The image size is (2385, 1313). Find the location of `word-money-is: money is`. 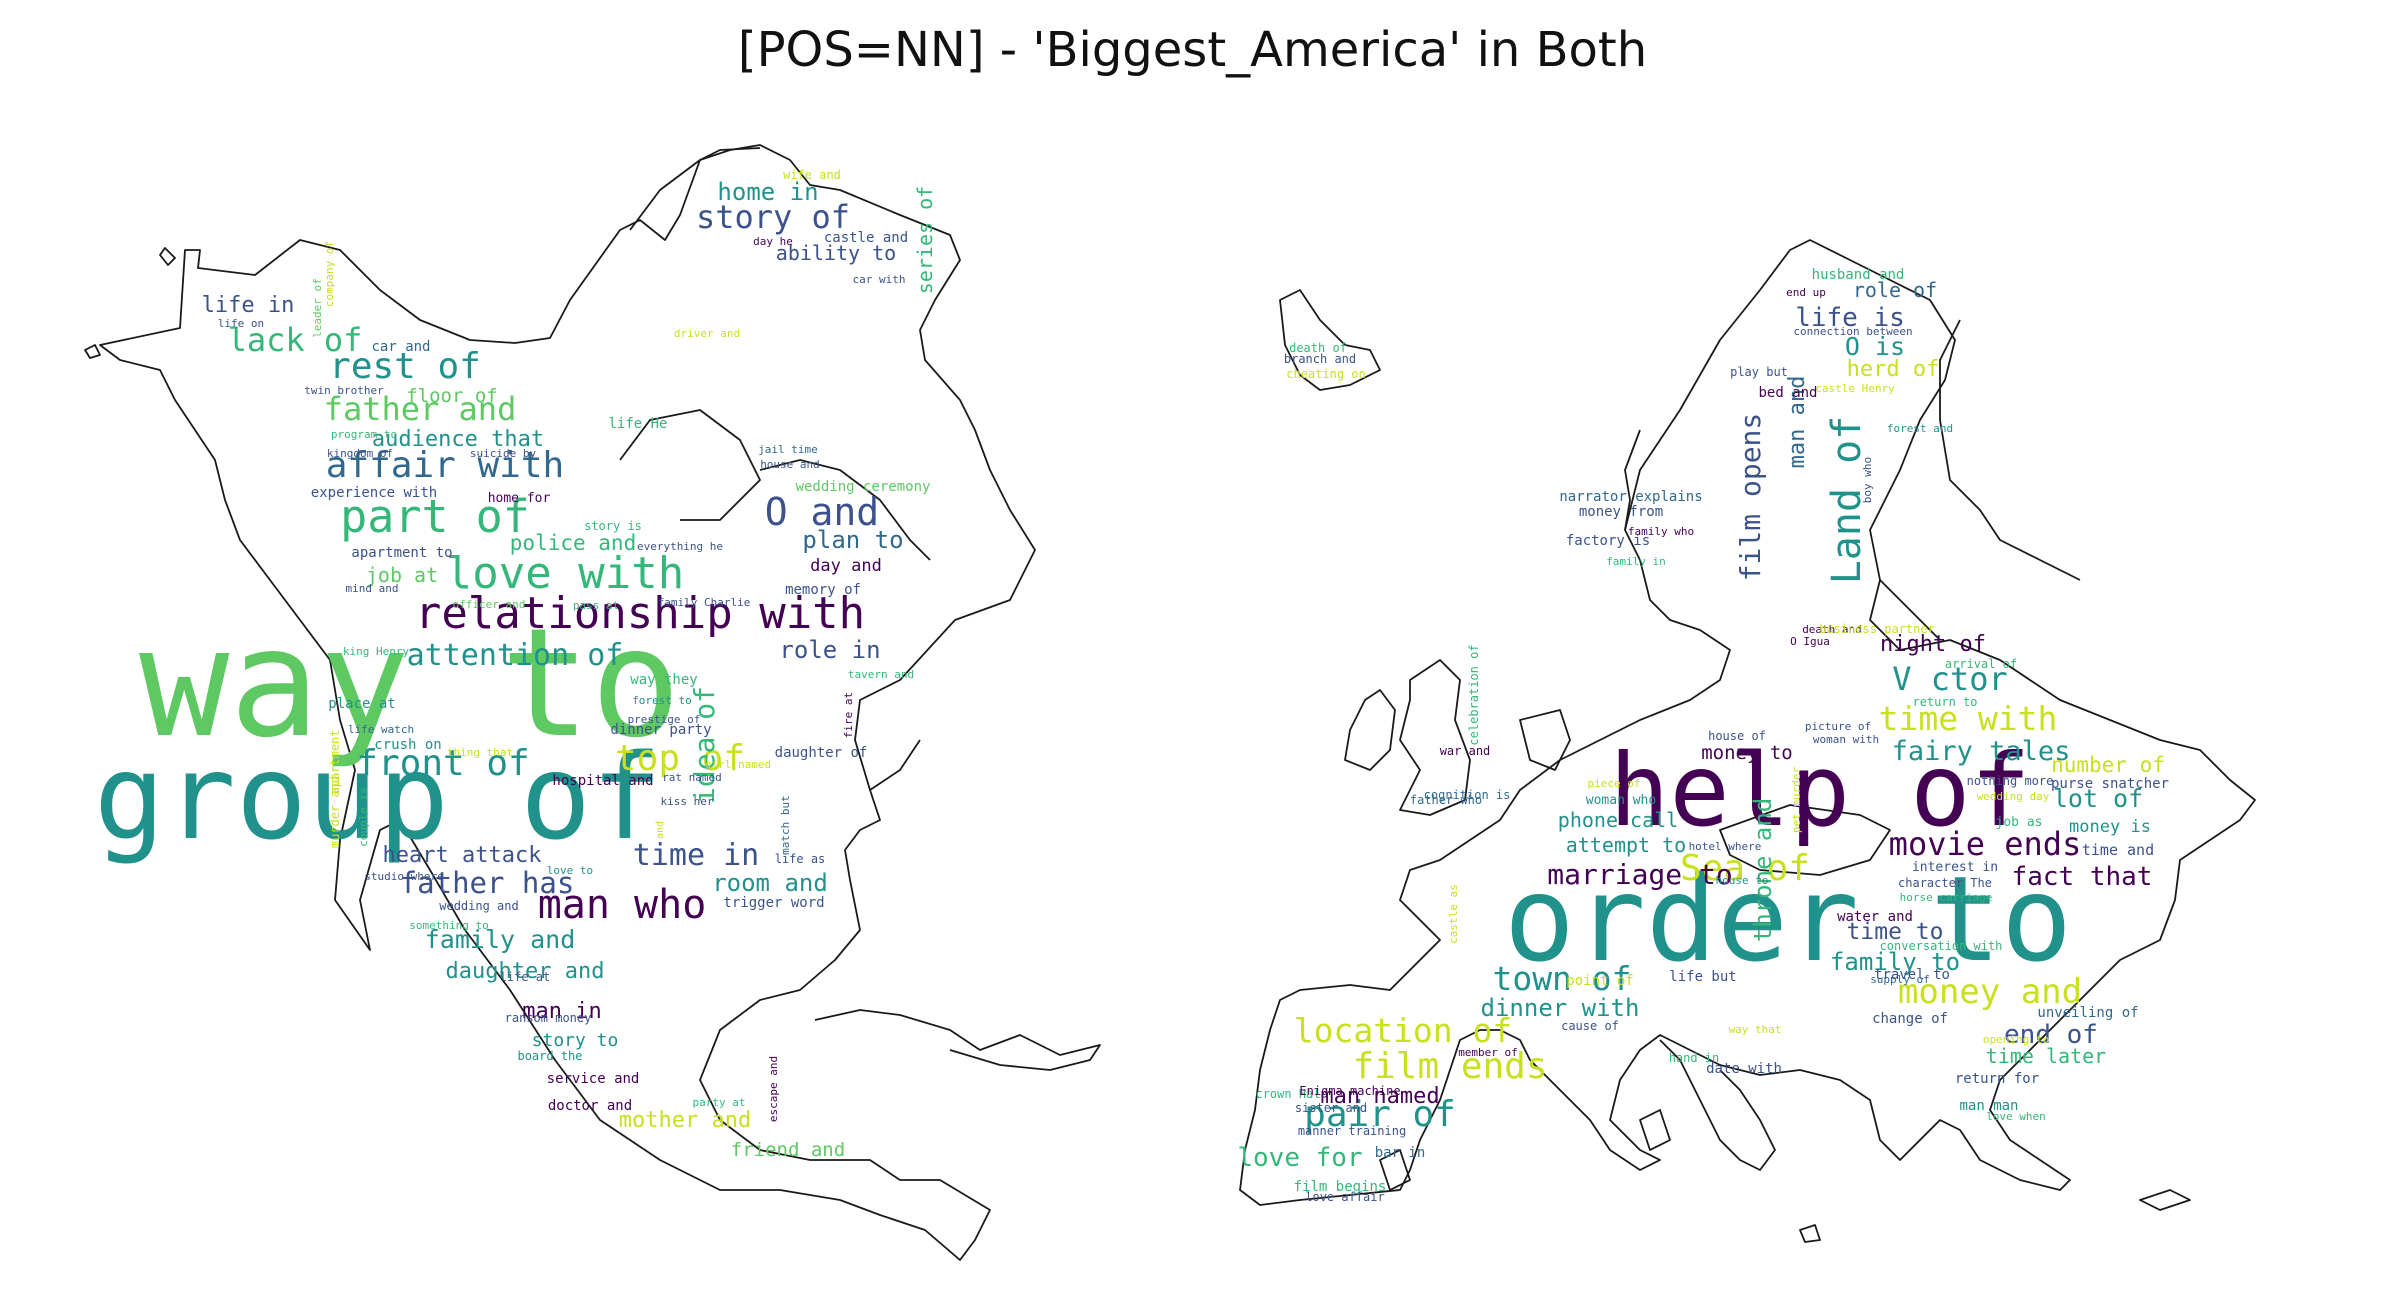

word-money-is: money is is located at coordinates (2110, 827).